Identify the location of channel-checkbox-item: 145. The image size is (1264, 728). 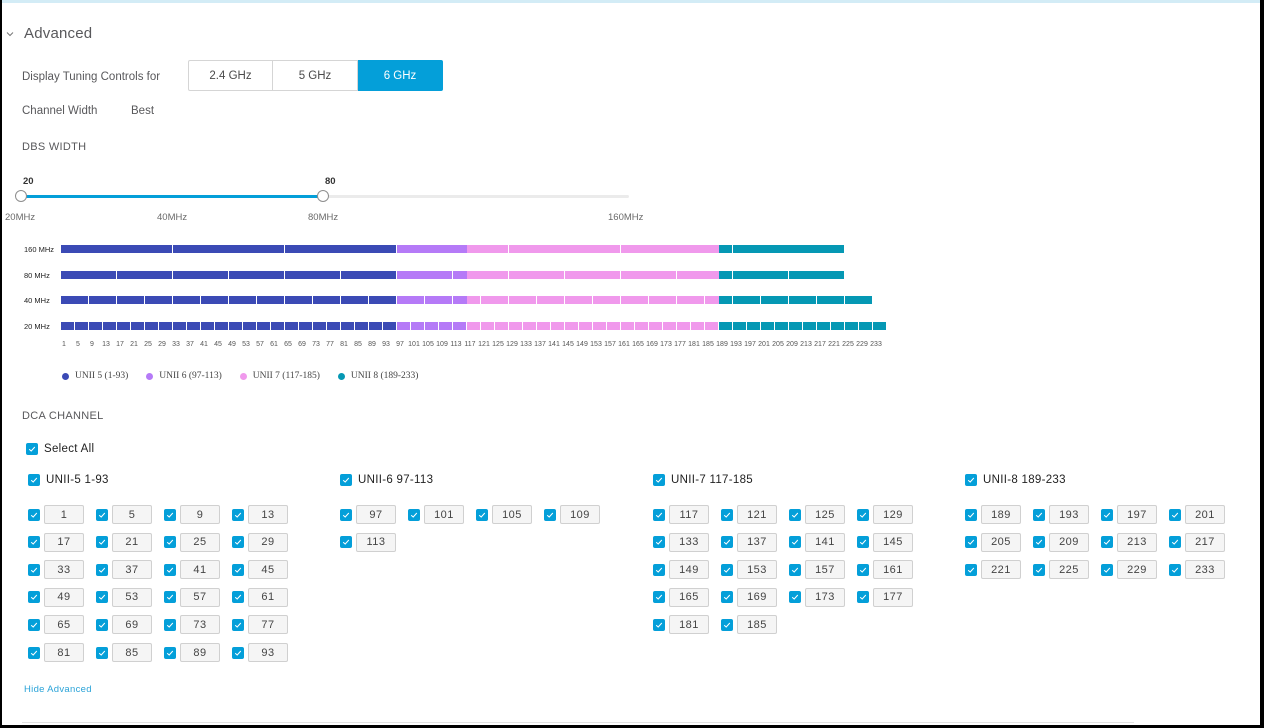
(885, 542).